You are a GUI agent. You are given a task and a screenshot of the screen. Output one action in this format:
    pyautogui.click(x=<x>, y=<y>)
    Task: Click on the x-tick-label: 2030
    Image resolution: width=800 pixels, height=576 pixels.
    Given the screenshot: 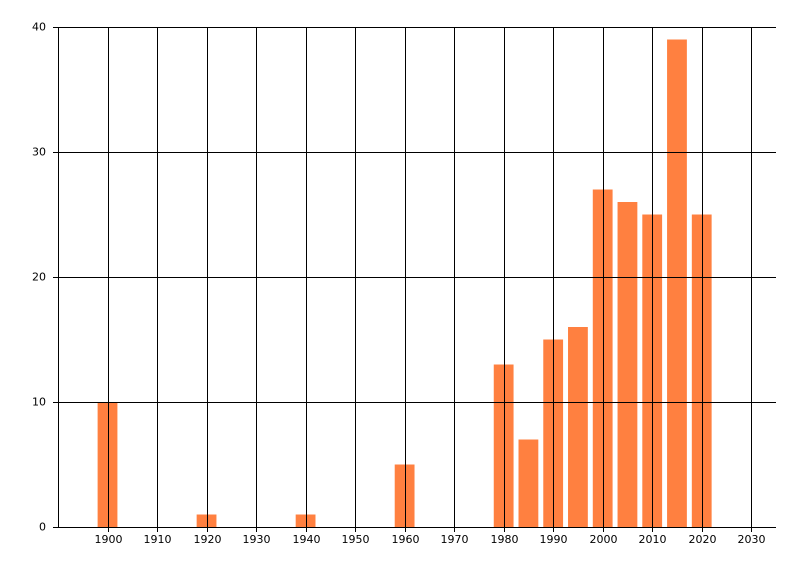 What is the action you would take?
    pyautogui.click(x=752, y=539)
    